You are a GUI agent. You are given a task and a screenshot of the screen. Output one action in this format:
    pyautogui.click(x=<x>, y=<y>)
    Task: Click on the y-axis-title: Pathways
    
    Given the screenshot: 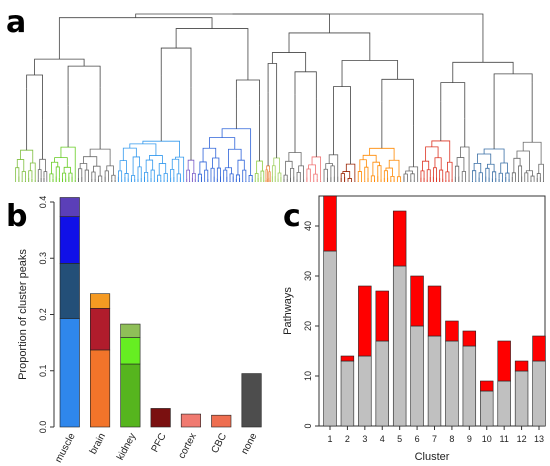 What is the action you would take?
    pyautogui.click(x=288, y=311)
    